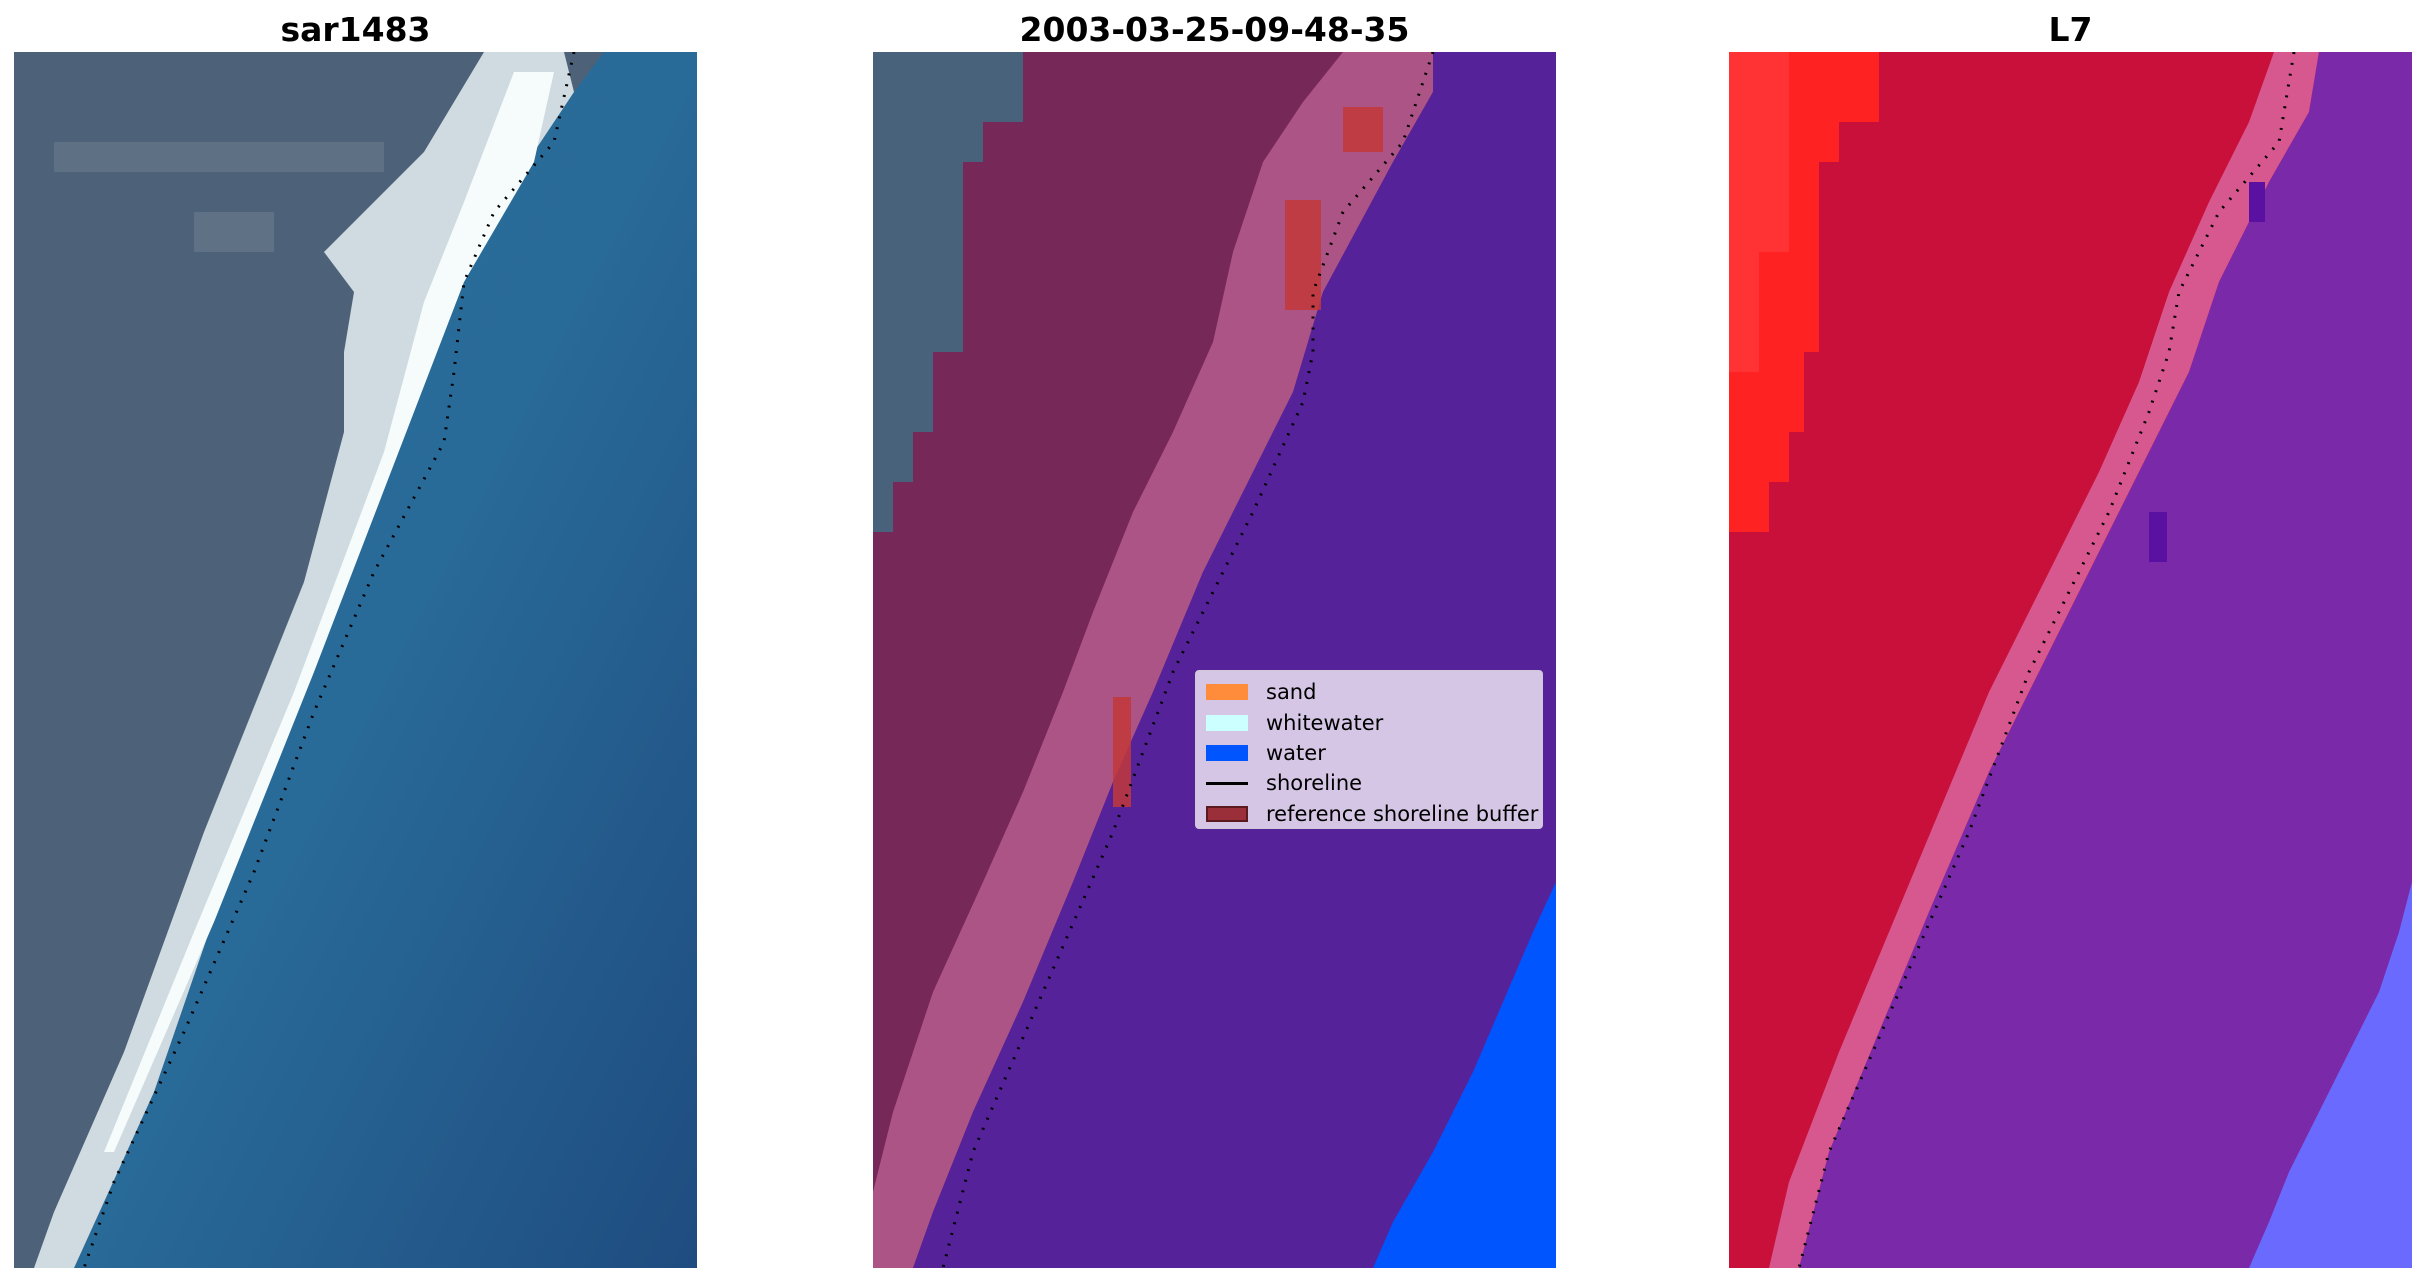 This screenshot has width=2426, height=1283. I want to click on legend-item-reference-buffer: reference shoreline buffer, so click(1372, 814).